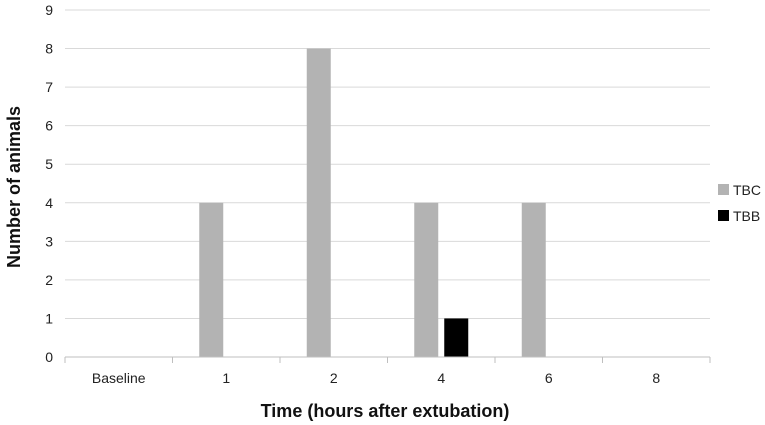 The width and height of the screenshot is (765, 425). I want to click on legend-label-tbb: TBB, so click(746, 216).